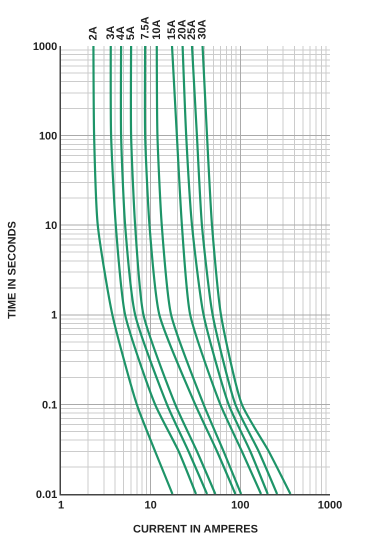  Describe the element at coordinates (330, 506) in the screenshot. I see `x-tick-label: 1000` at that location.